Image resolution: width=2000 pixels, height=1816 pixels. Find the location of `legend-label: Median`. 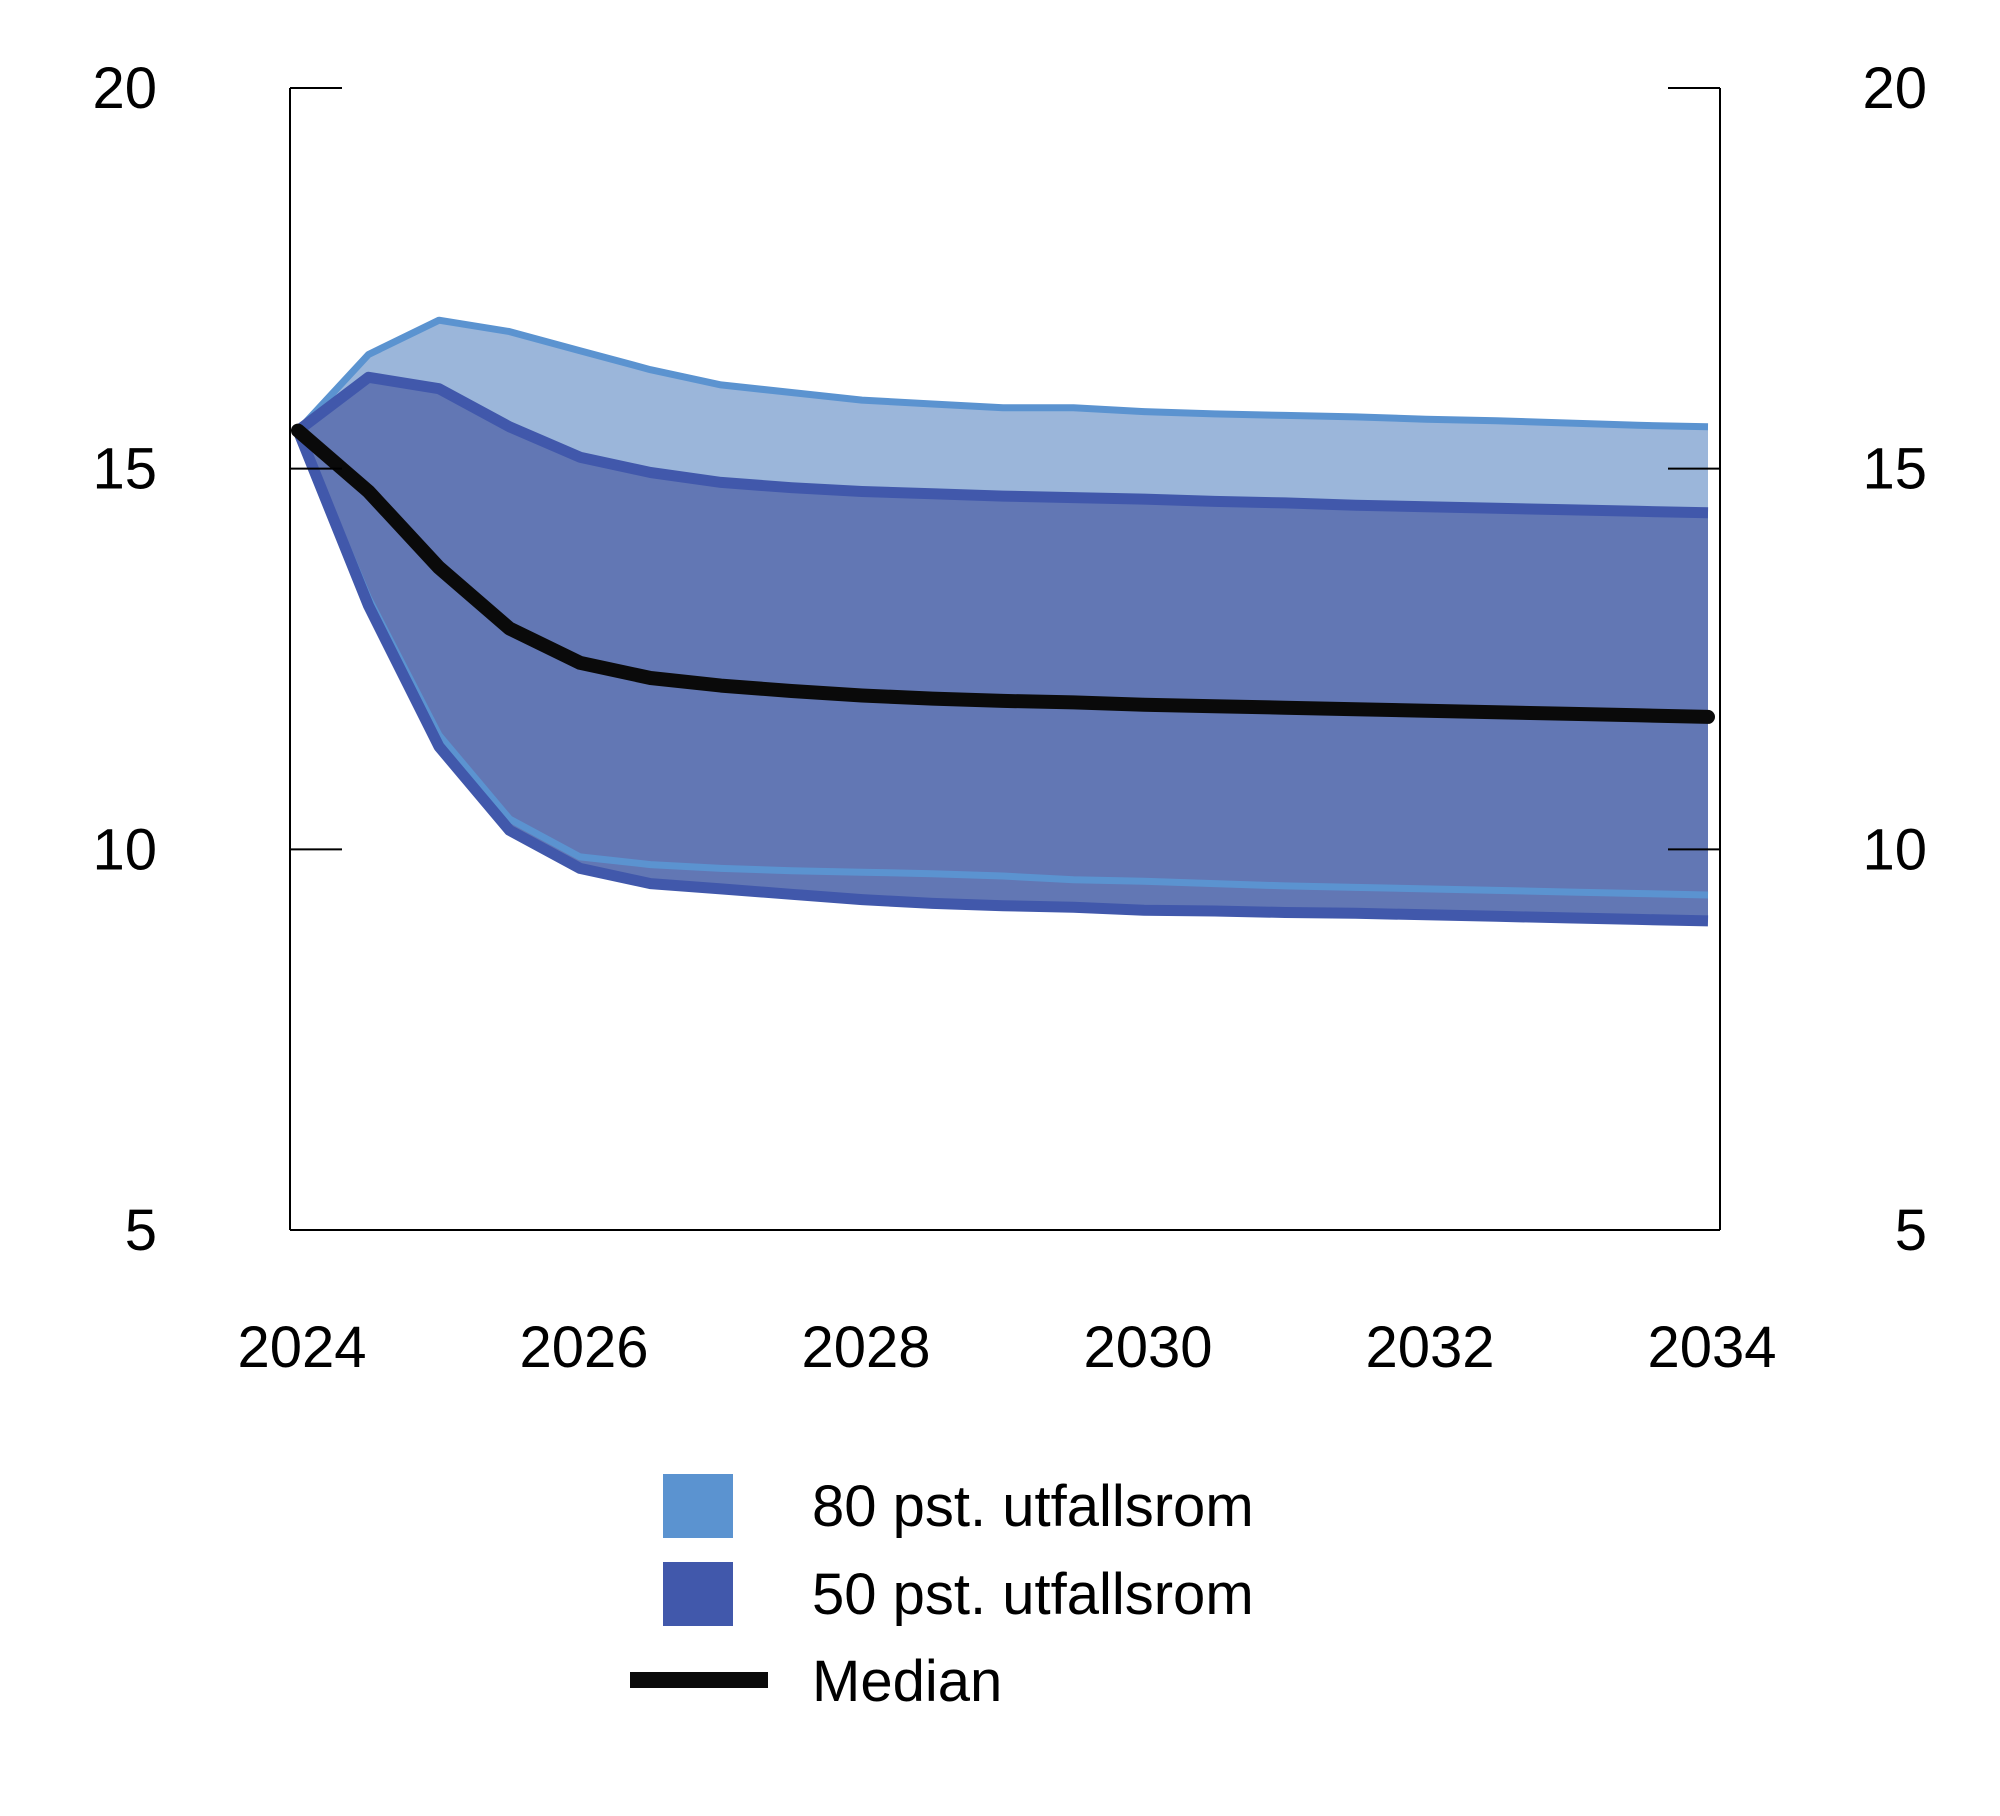

legend-label: Median is located at coordinates (907, 1681).